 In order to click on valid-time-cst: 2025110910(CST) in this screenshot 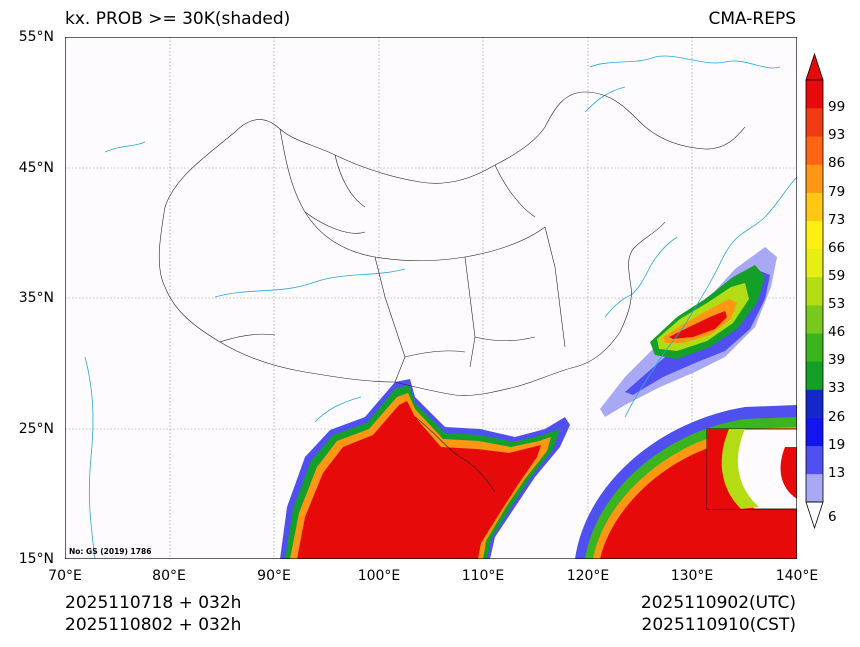, I will do `click(718, 625)`.